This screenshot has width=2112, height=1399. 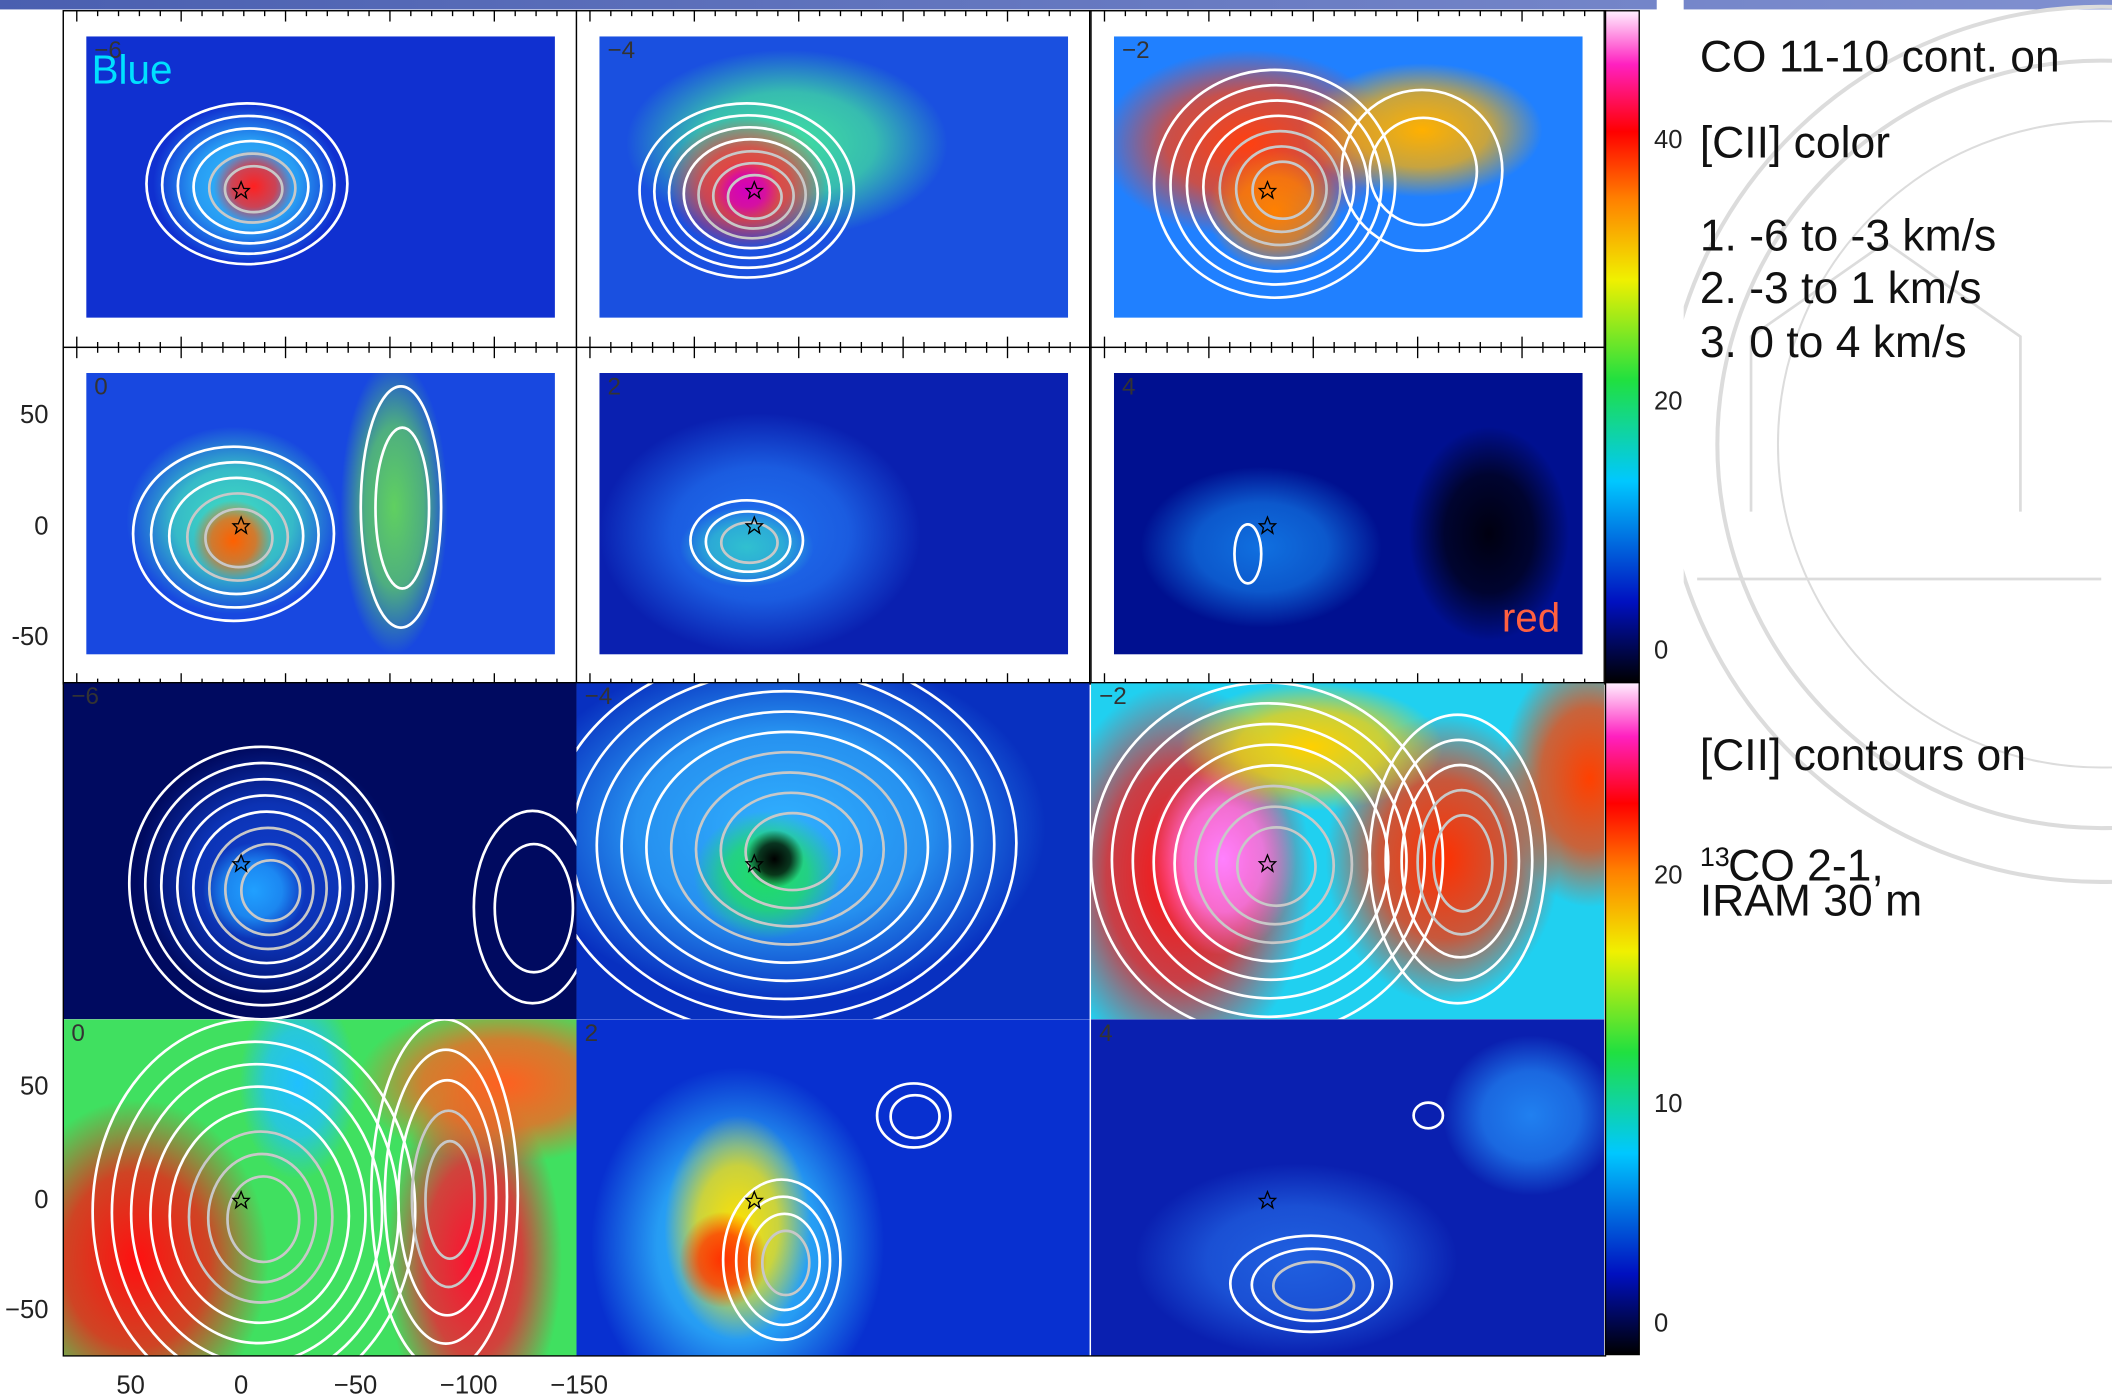 I want to click on superscript: 13, so click(x=1715, y=857).